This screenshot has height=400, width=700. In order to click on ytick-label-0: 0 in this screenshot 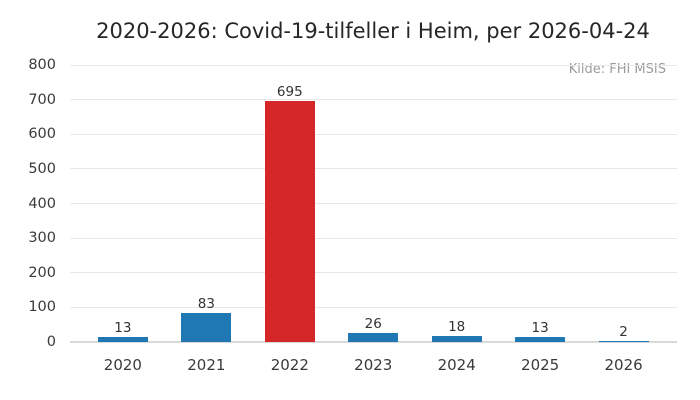, I will do `click(51, 342)`.